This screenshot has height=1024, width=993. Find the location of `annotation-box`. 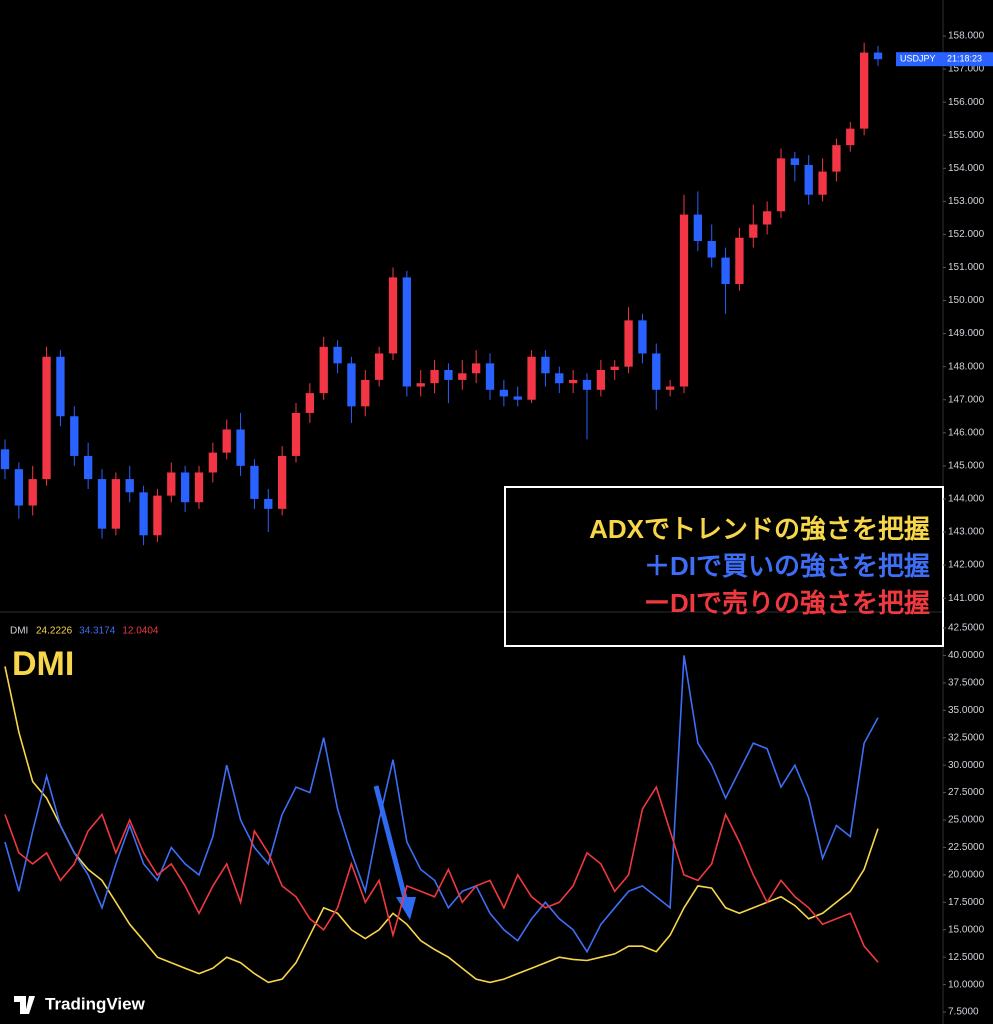

annotation-box is located at coordinates (724, 566).